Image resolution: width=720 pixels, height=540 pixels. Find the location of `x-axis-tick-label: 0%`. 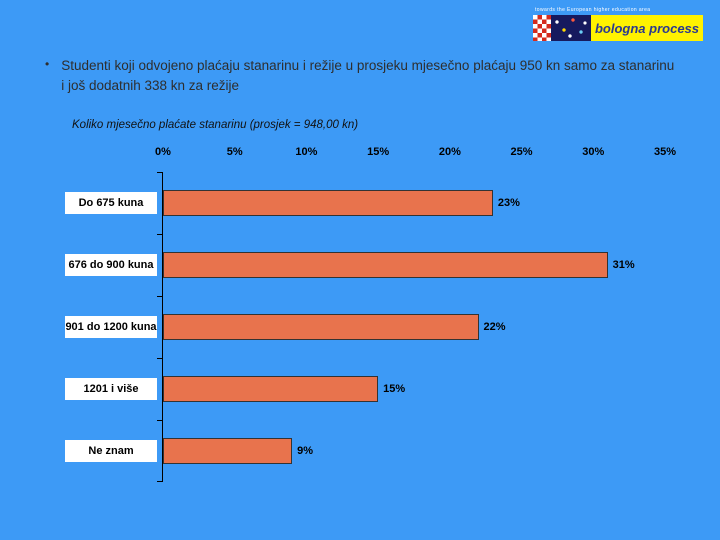

x-axis-tick-label: 0% is located at coordinates (163, 152).